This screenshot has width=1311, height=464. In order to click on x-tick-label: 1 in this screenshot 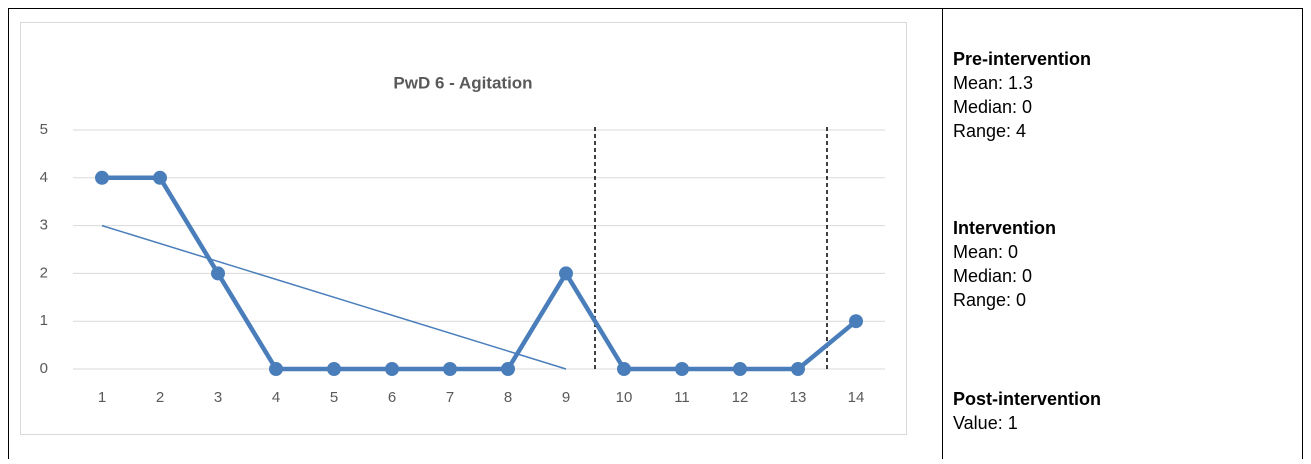, I will do `click(102, 397)`.